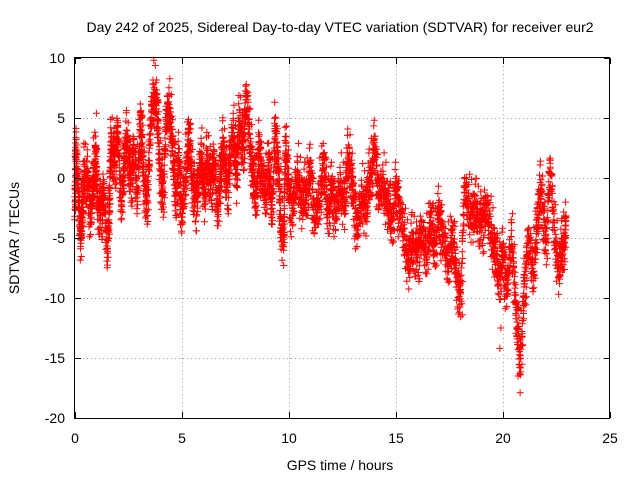 The width and height of the screenshot is (640, 480). What do you see at coordinates (55, 418) in the screenshot?
I see `y-tick-label: -20` at bounding box center [55, 418].